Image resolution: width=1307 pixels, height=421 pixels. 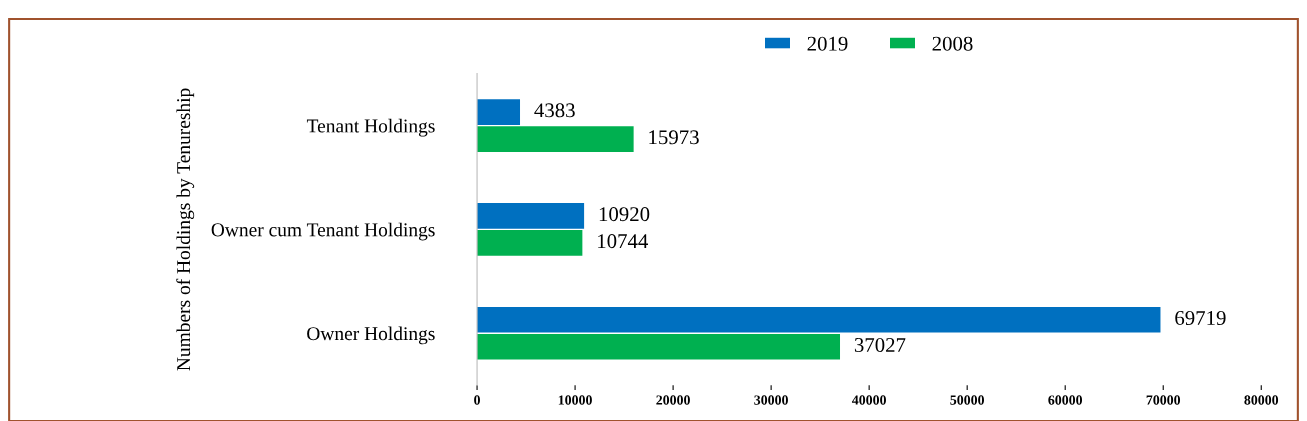 I want to click on x-tick-label: 80000, so click(x=1261, y=400).